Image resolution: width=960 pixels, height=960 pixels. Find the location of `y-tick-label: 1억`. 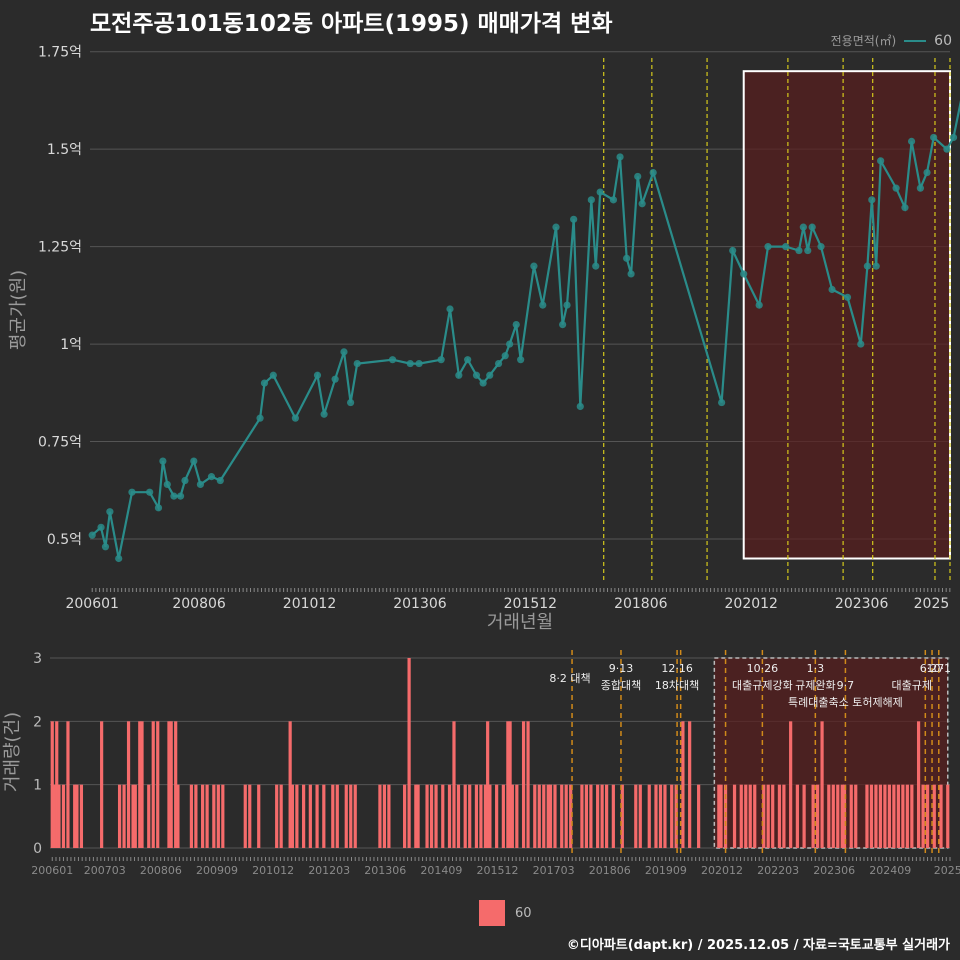

y-tick-label: 1억 is located at coordinates (71, 345).